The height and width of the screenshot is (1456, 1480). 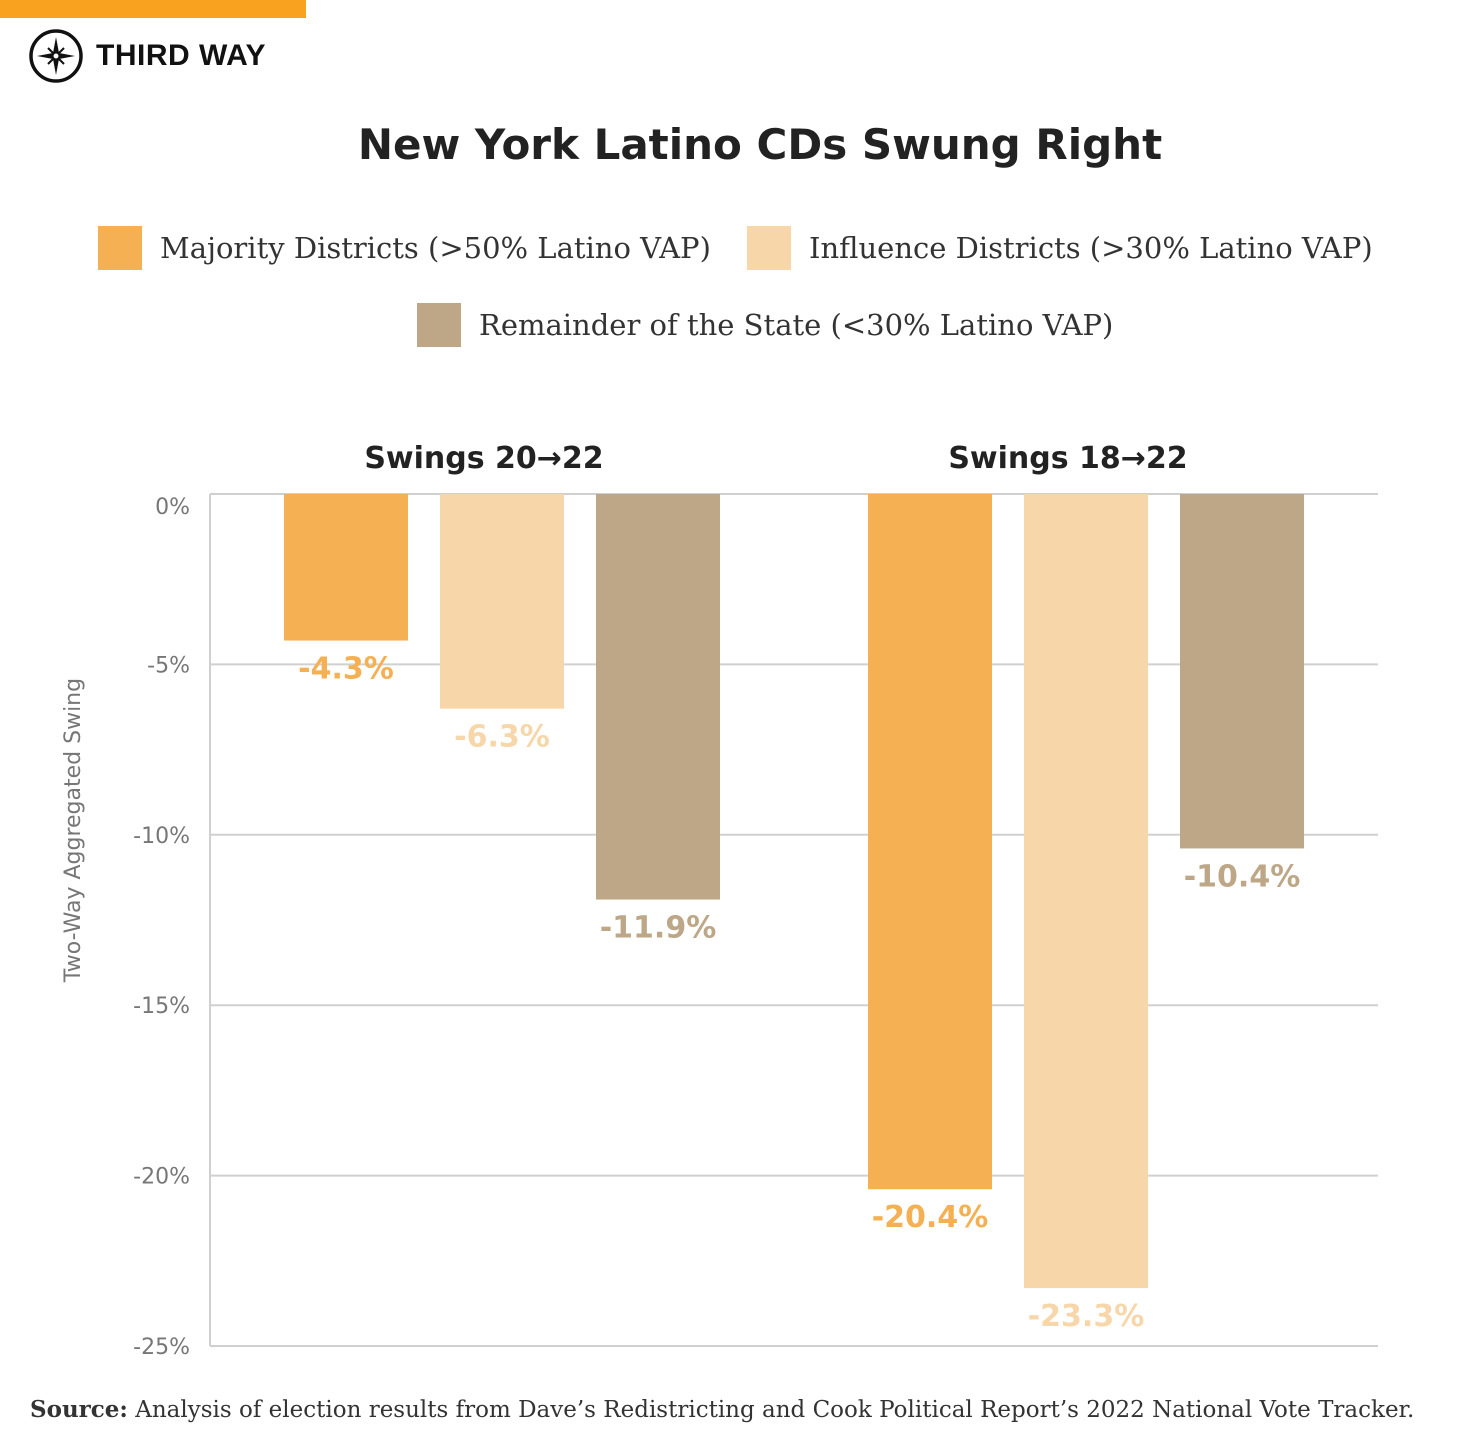 What do you see at coordinates (172, 507) in the screenshot?
I see `y-tick-label: 0%` at bounding box center [172, 507].